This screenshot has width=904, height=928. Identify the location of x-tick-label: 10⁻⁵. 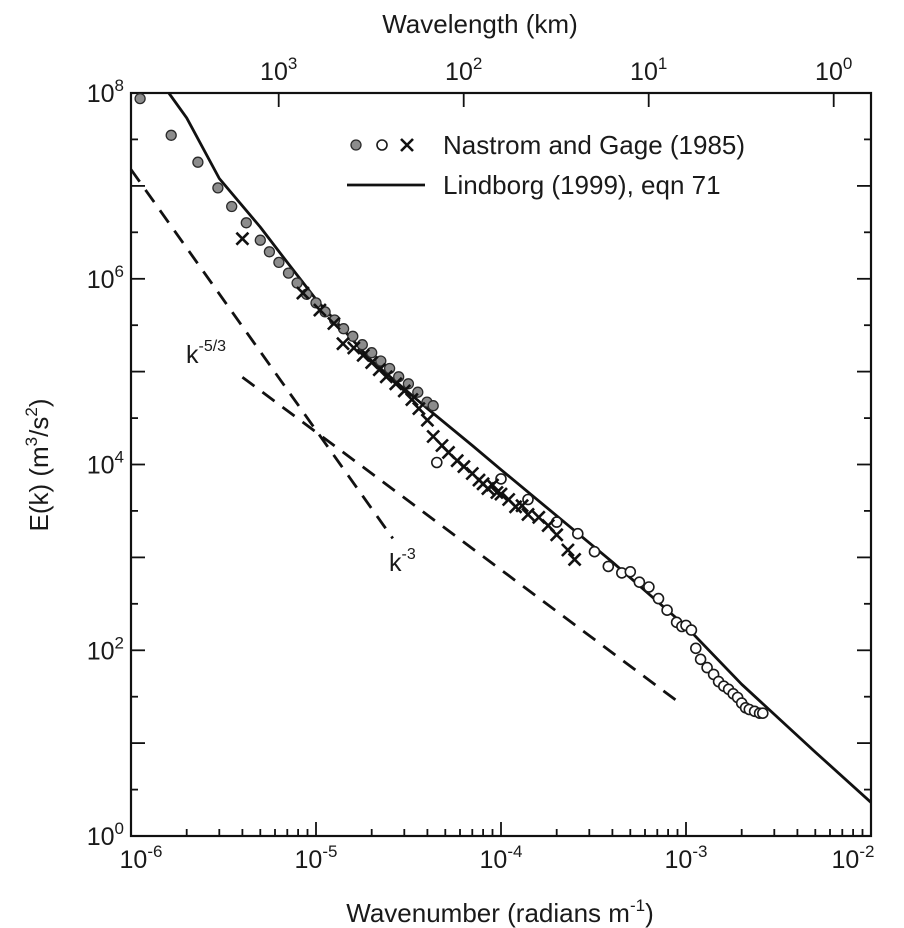
(316, 858).